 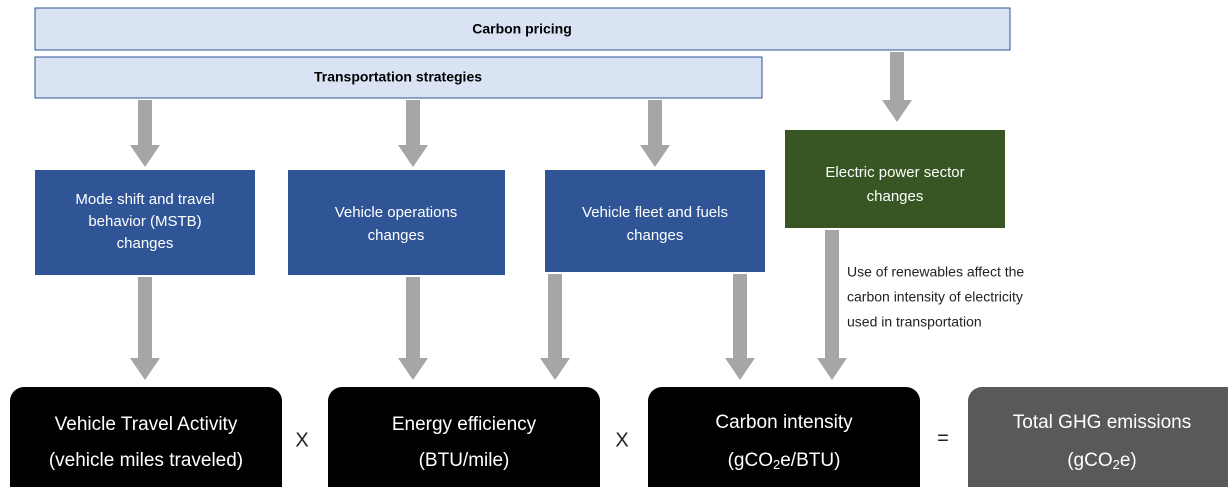 I want to click on annotation: Use of renewables affect the, so click(x=935, y=272).